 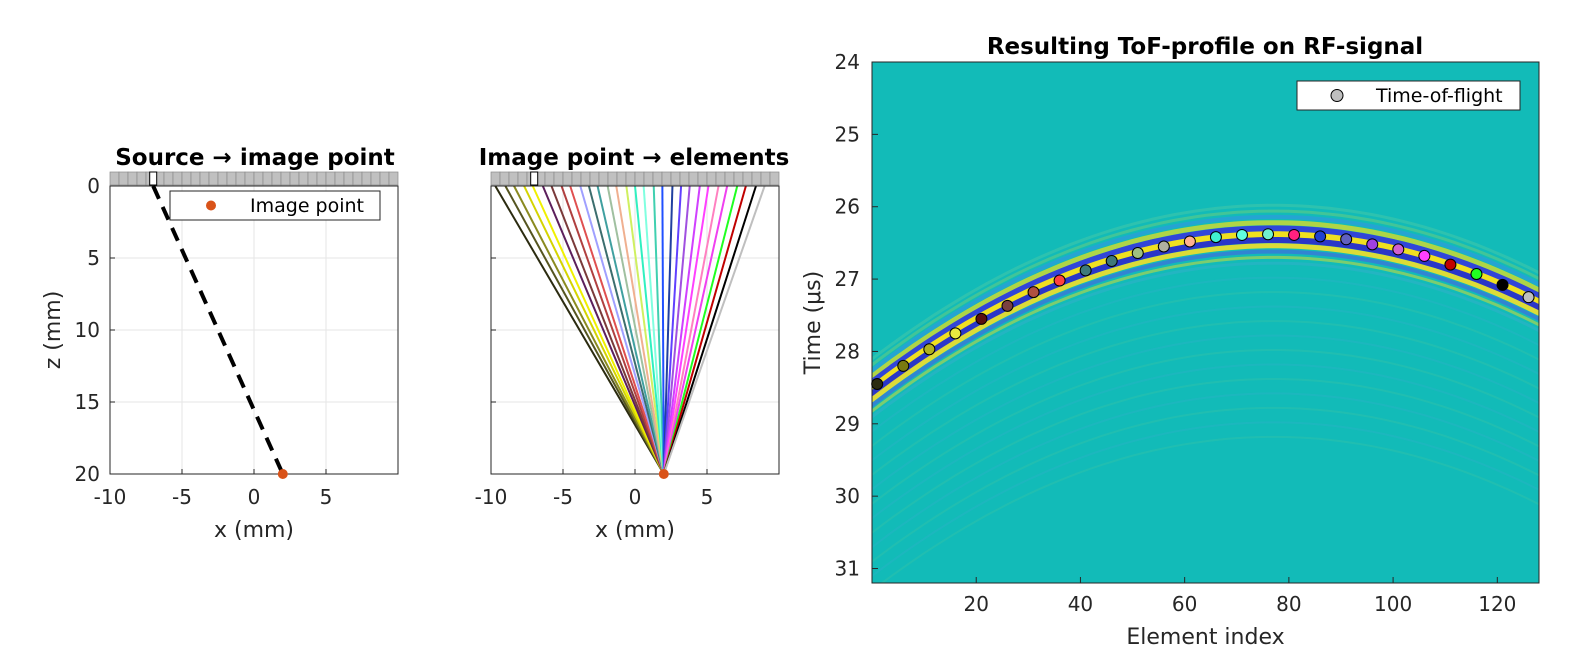 I want to click on tof-points, so click(x=1203, y=309).